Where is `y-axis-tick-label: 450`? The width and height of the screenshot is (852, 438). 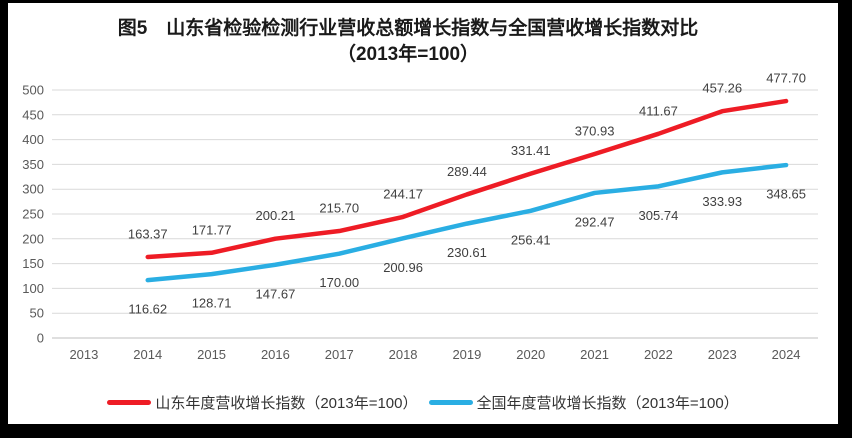
y-axis-tick-label: 450 is located at coordinates (33, 114).